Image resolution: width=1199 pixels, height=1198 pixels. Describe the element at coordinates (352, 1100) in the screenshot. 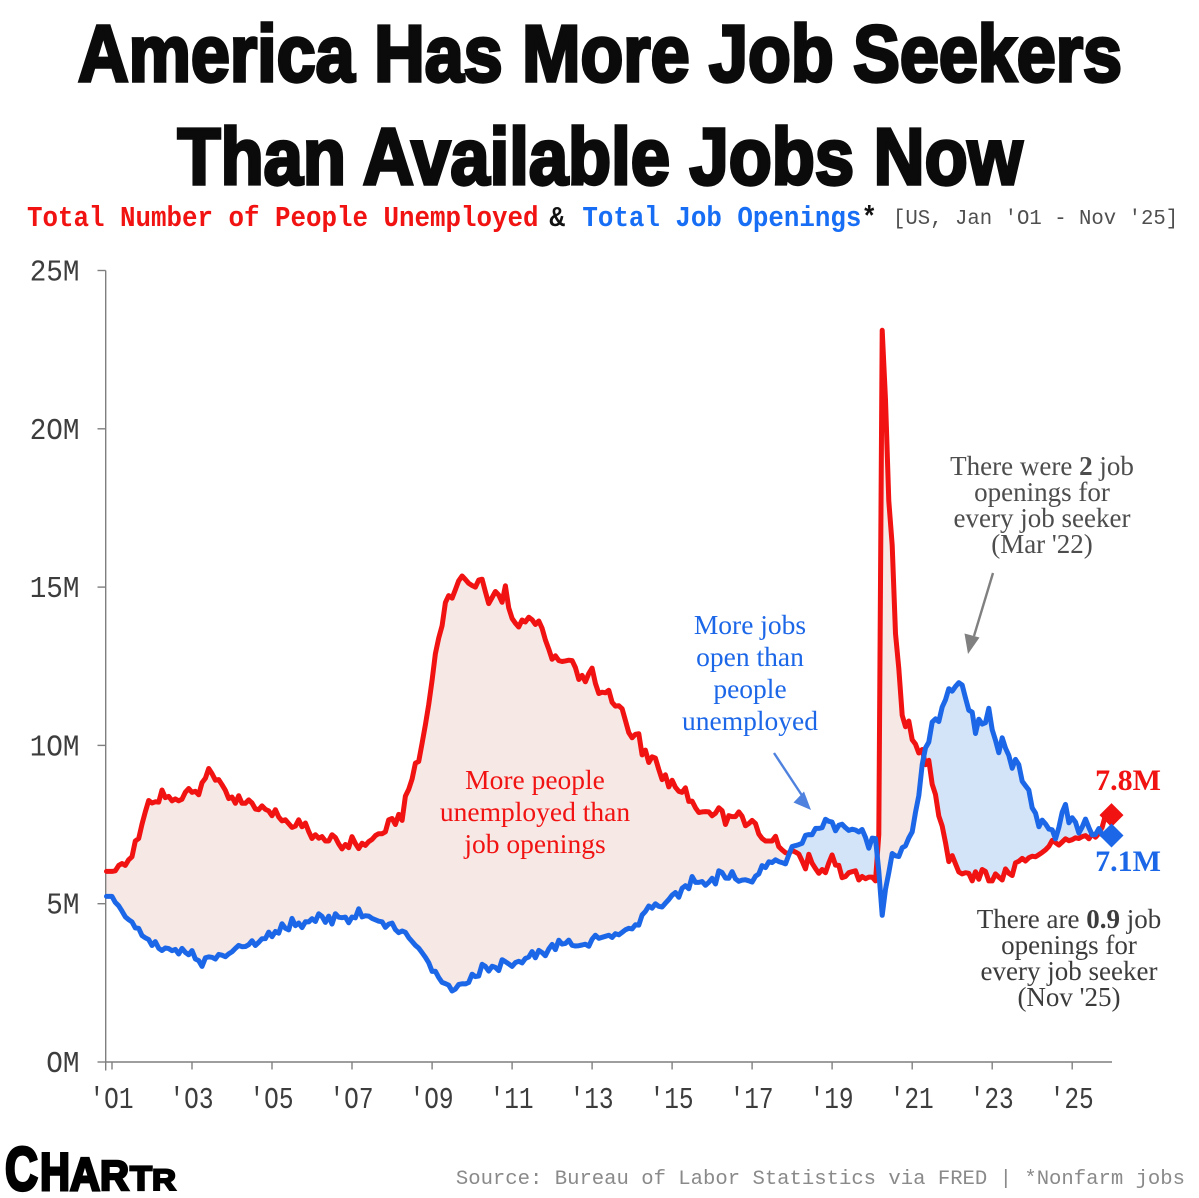

I see `svg-text: 'O7` at that location.